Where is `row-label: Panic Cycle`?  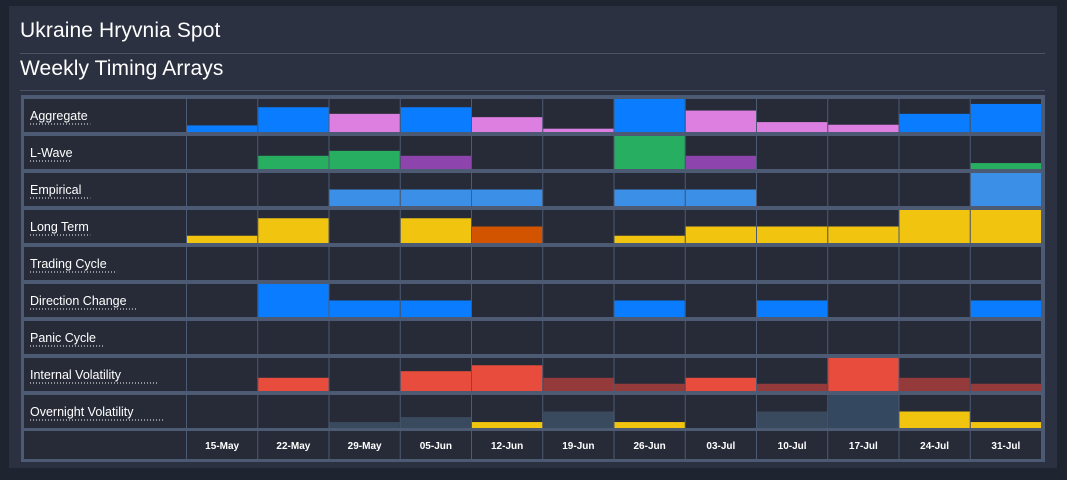 row-label: Panic Cycle is located at coordinates (63, 338).